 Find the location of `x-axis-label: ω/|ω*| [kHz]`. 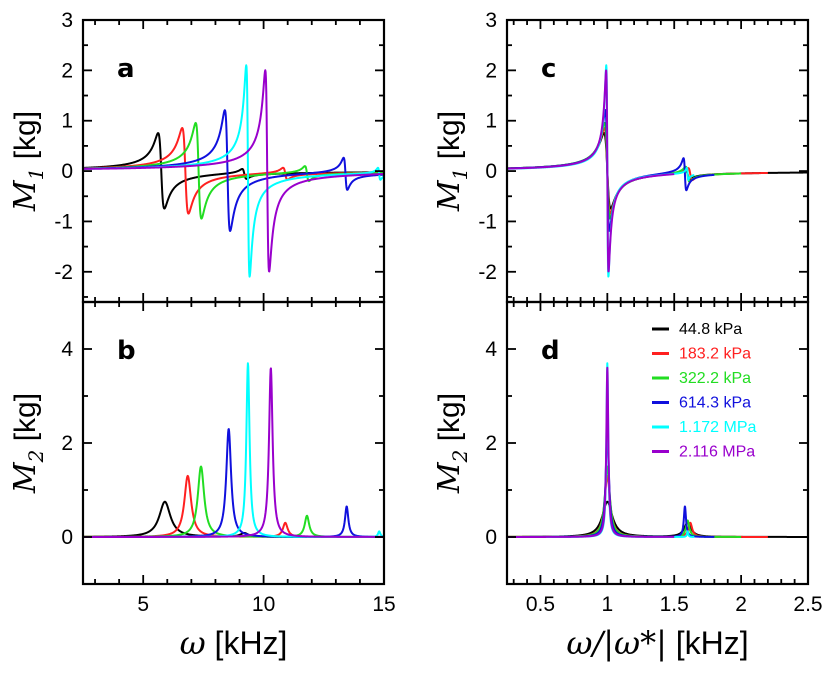

x-axis-label: ω/|ω*| [kHz] is located at coordinates (657, 643).